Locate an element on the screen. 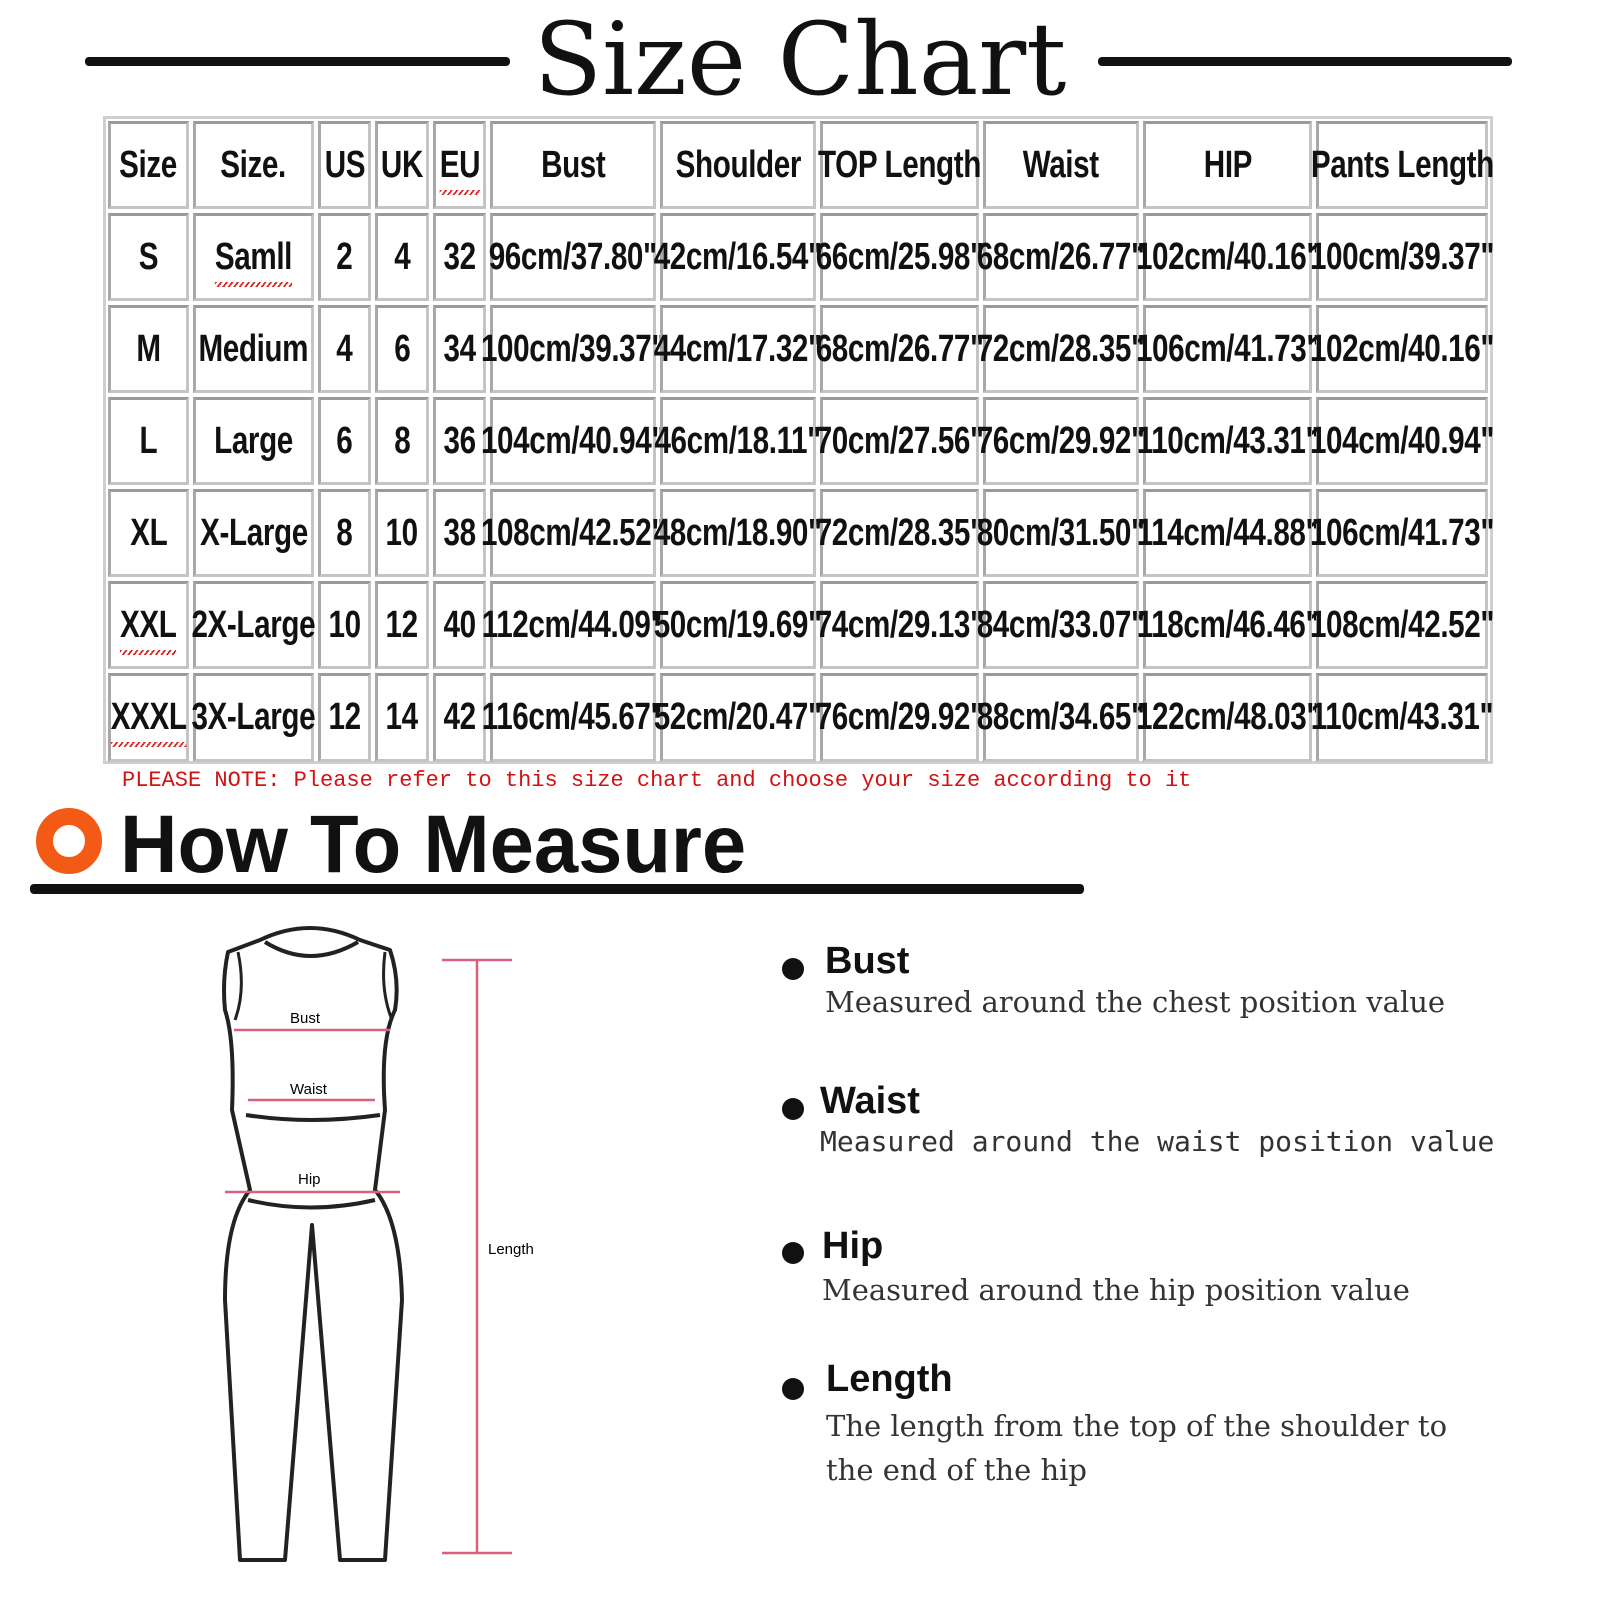  table-cell: 36 is located at coordinates (459, 441).